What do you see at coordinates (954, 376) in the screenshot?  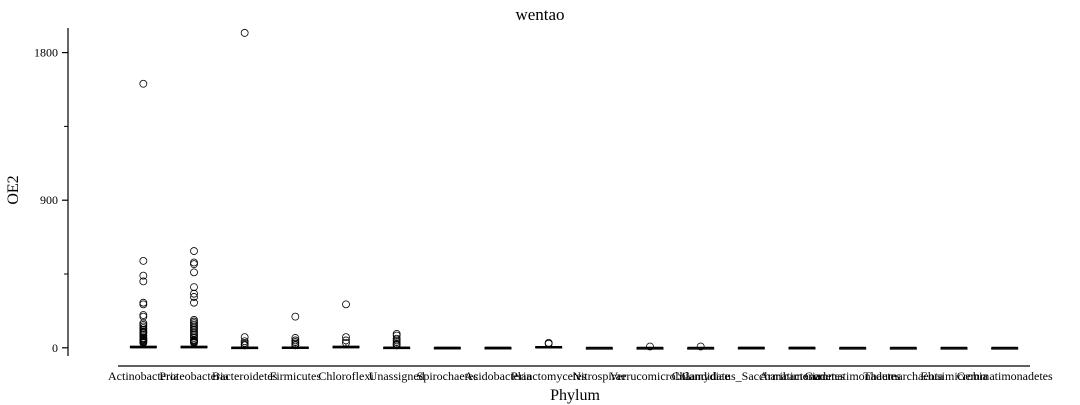 I see `x-tick-label: Elusimicrobia` at bounding box center [954, 376].